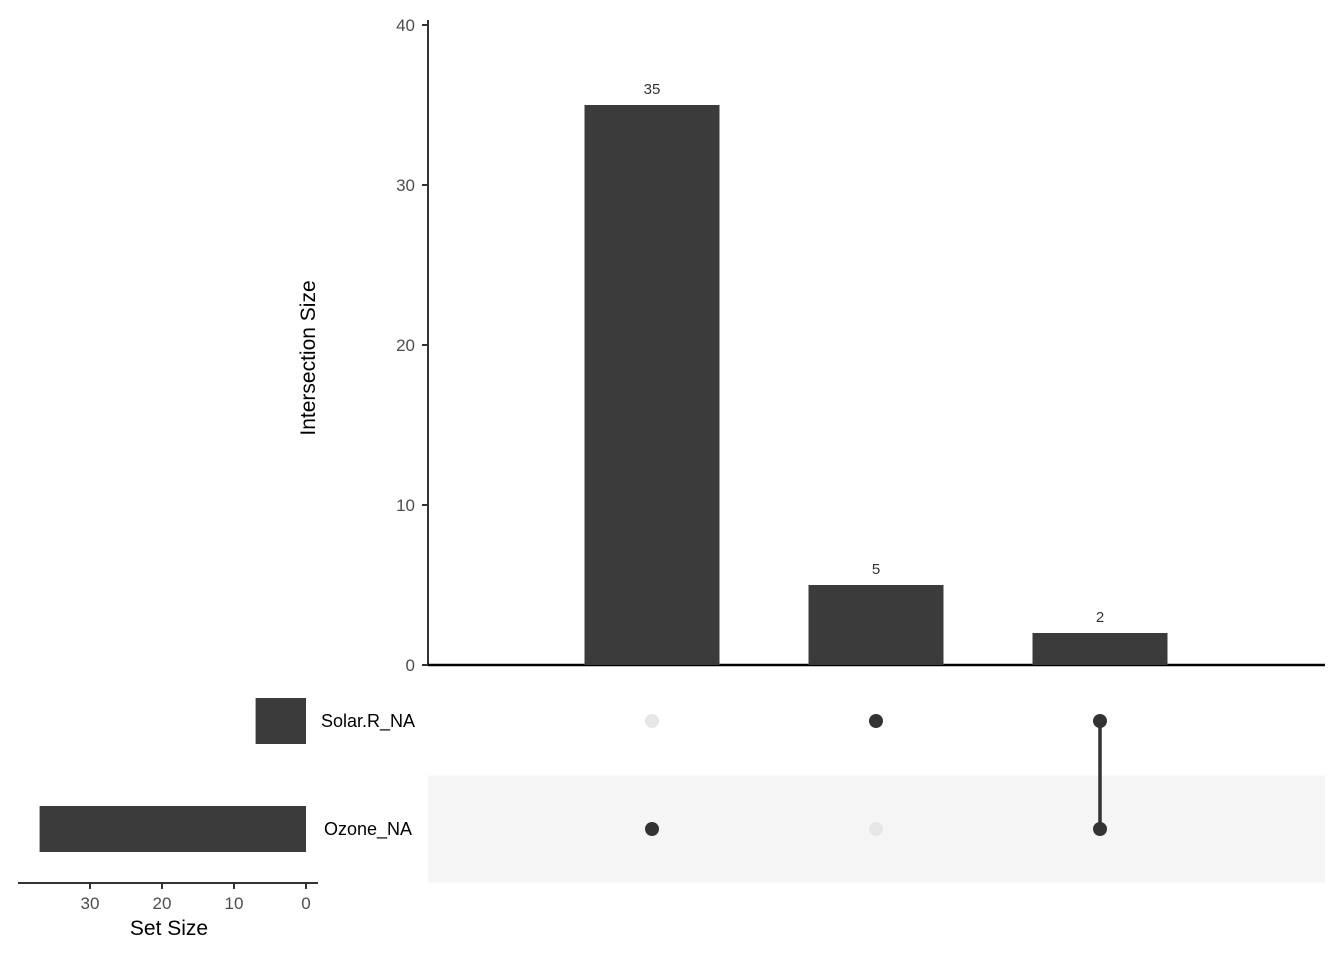 The width and height of the screenshot is (1344, 960). What do you see at coordinates (405, 185) in the screenshot?
I see `y-tick-label-30: 30` at bounding box center [405, 185].